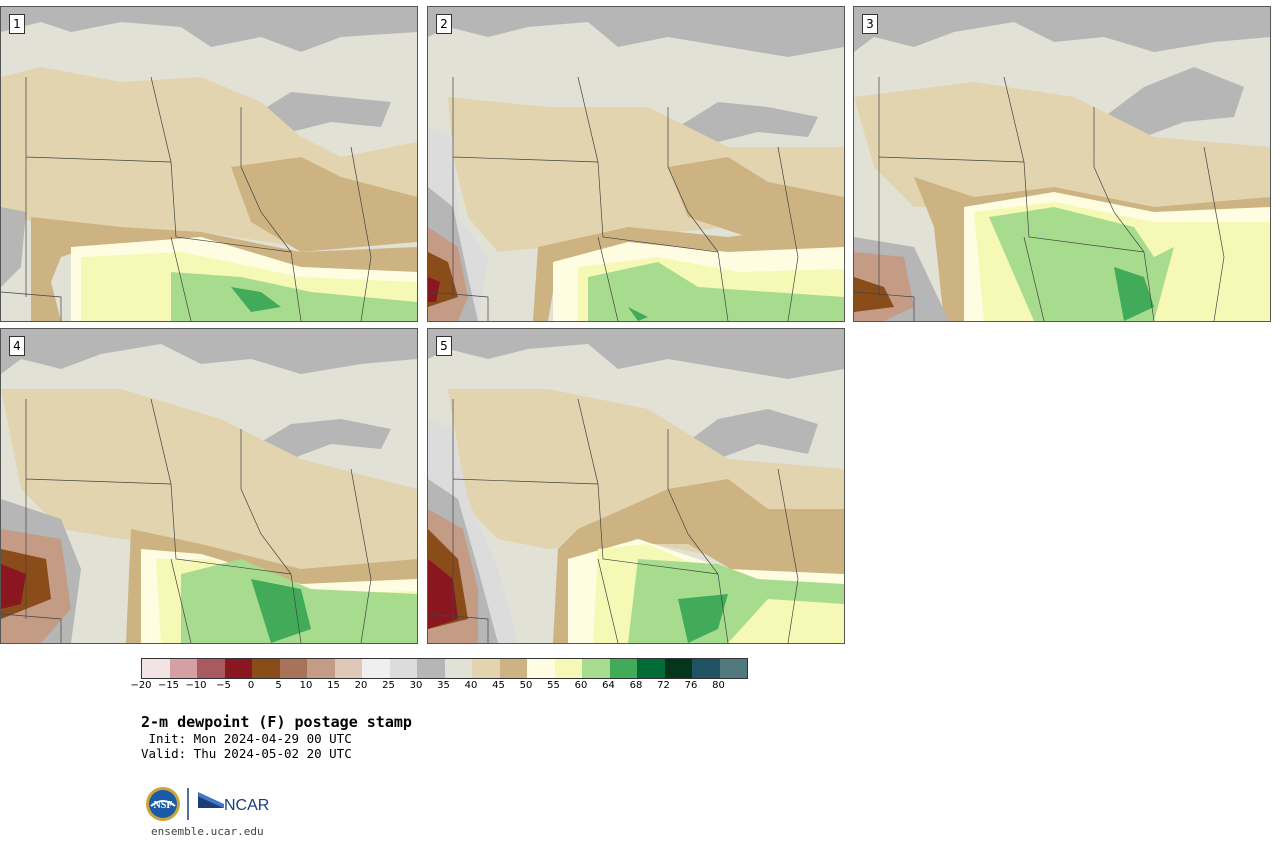  I want to click on ncar-logo: NCAR, so click(233, 803).